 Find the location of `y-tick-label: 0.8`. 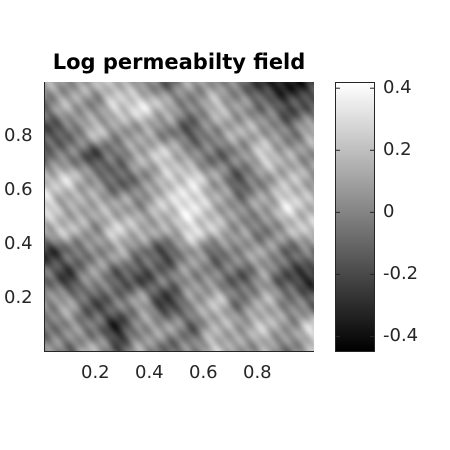

y-tick-label: 0.8 is located at coordinates (18, 135).